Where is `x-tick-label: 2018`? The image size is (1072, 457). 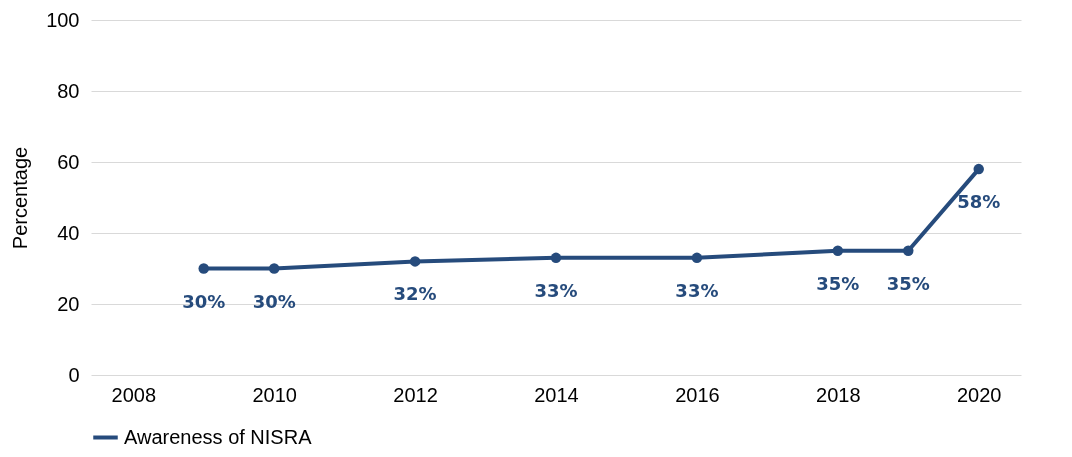 x-tick-label: 2018 is located at coordinates (838, 394).